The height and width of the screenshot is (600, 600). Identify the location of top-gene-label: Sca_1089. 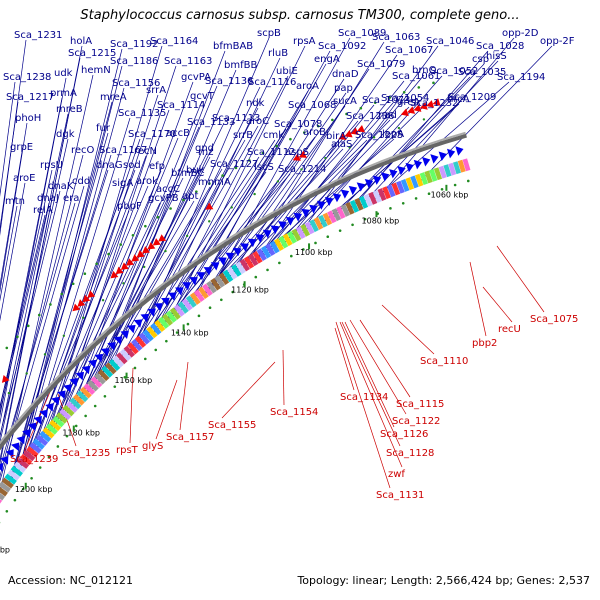
(362, 33).